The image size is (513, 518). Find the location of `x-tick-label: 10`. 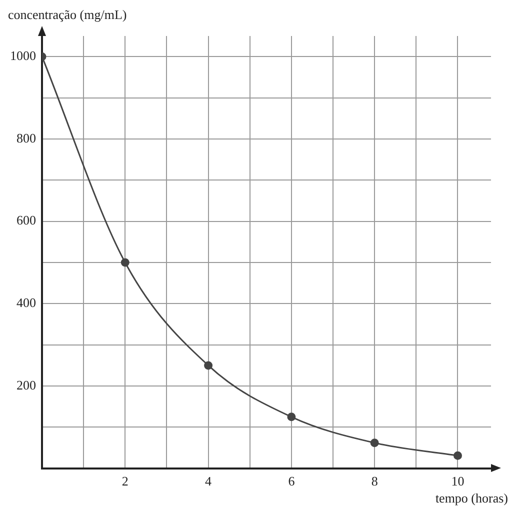

x-tick-label: 10 is located at coordinates (457, 481).